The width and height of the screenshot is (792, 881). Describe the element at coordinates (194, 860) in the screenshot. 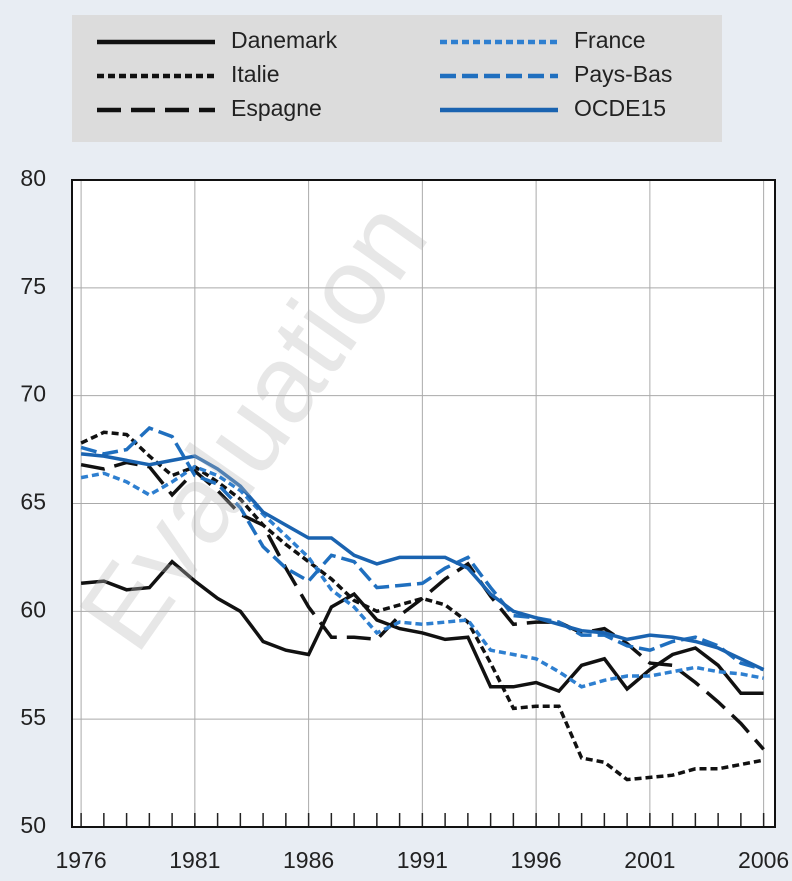

I see `x-tick-label: 1981` at that location.